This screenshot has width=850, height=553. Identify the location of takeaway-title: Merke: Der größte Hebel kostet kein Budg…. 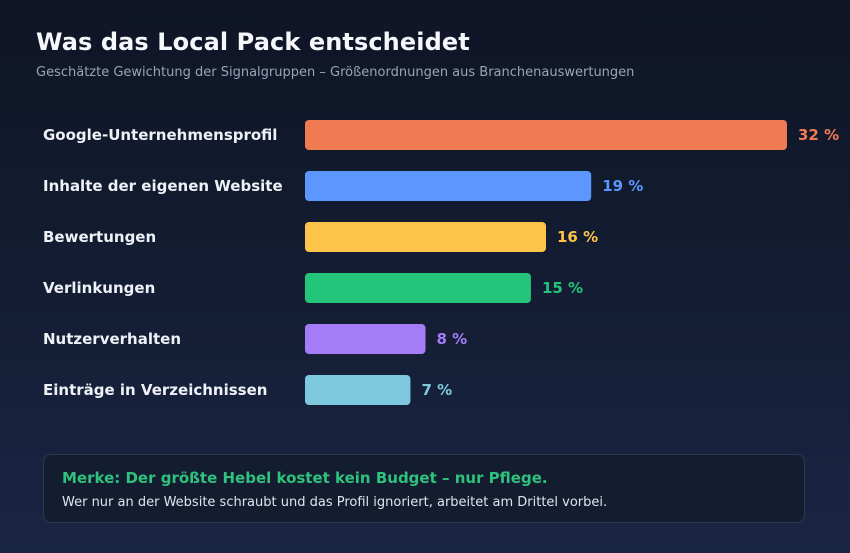
(305, 478).